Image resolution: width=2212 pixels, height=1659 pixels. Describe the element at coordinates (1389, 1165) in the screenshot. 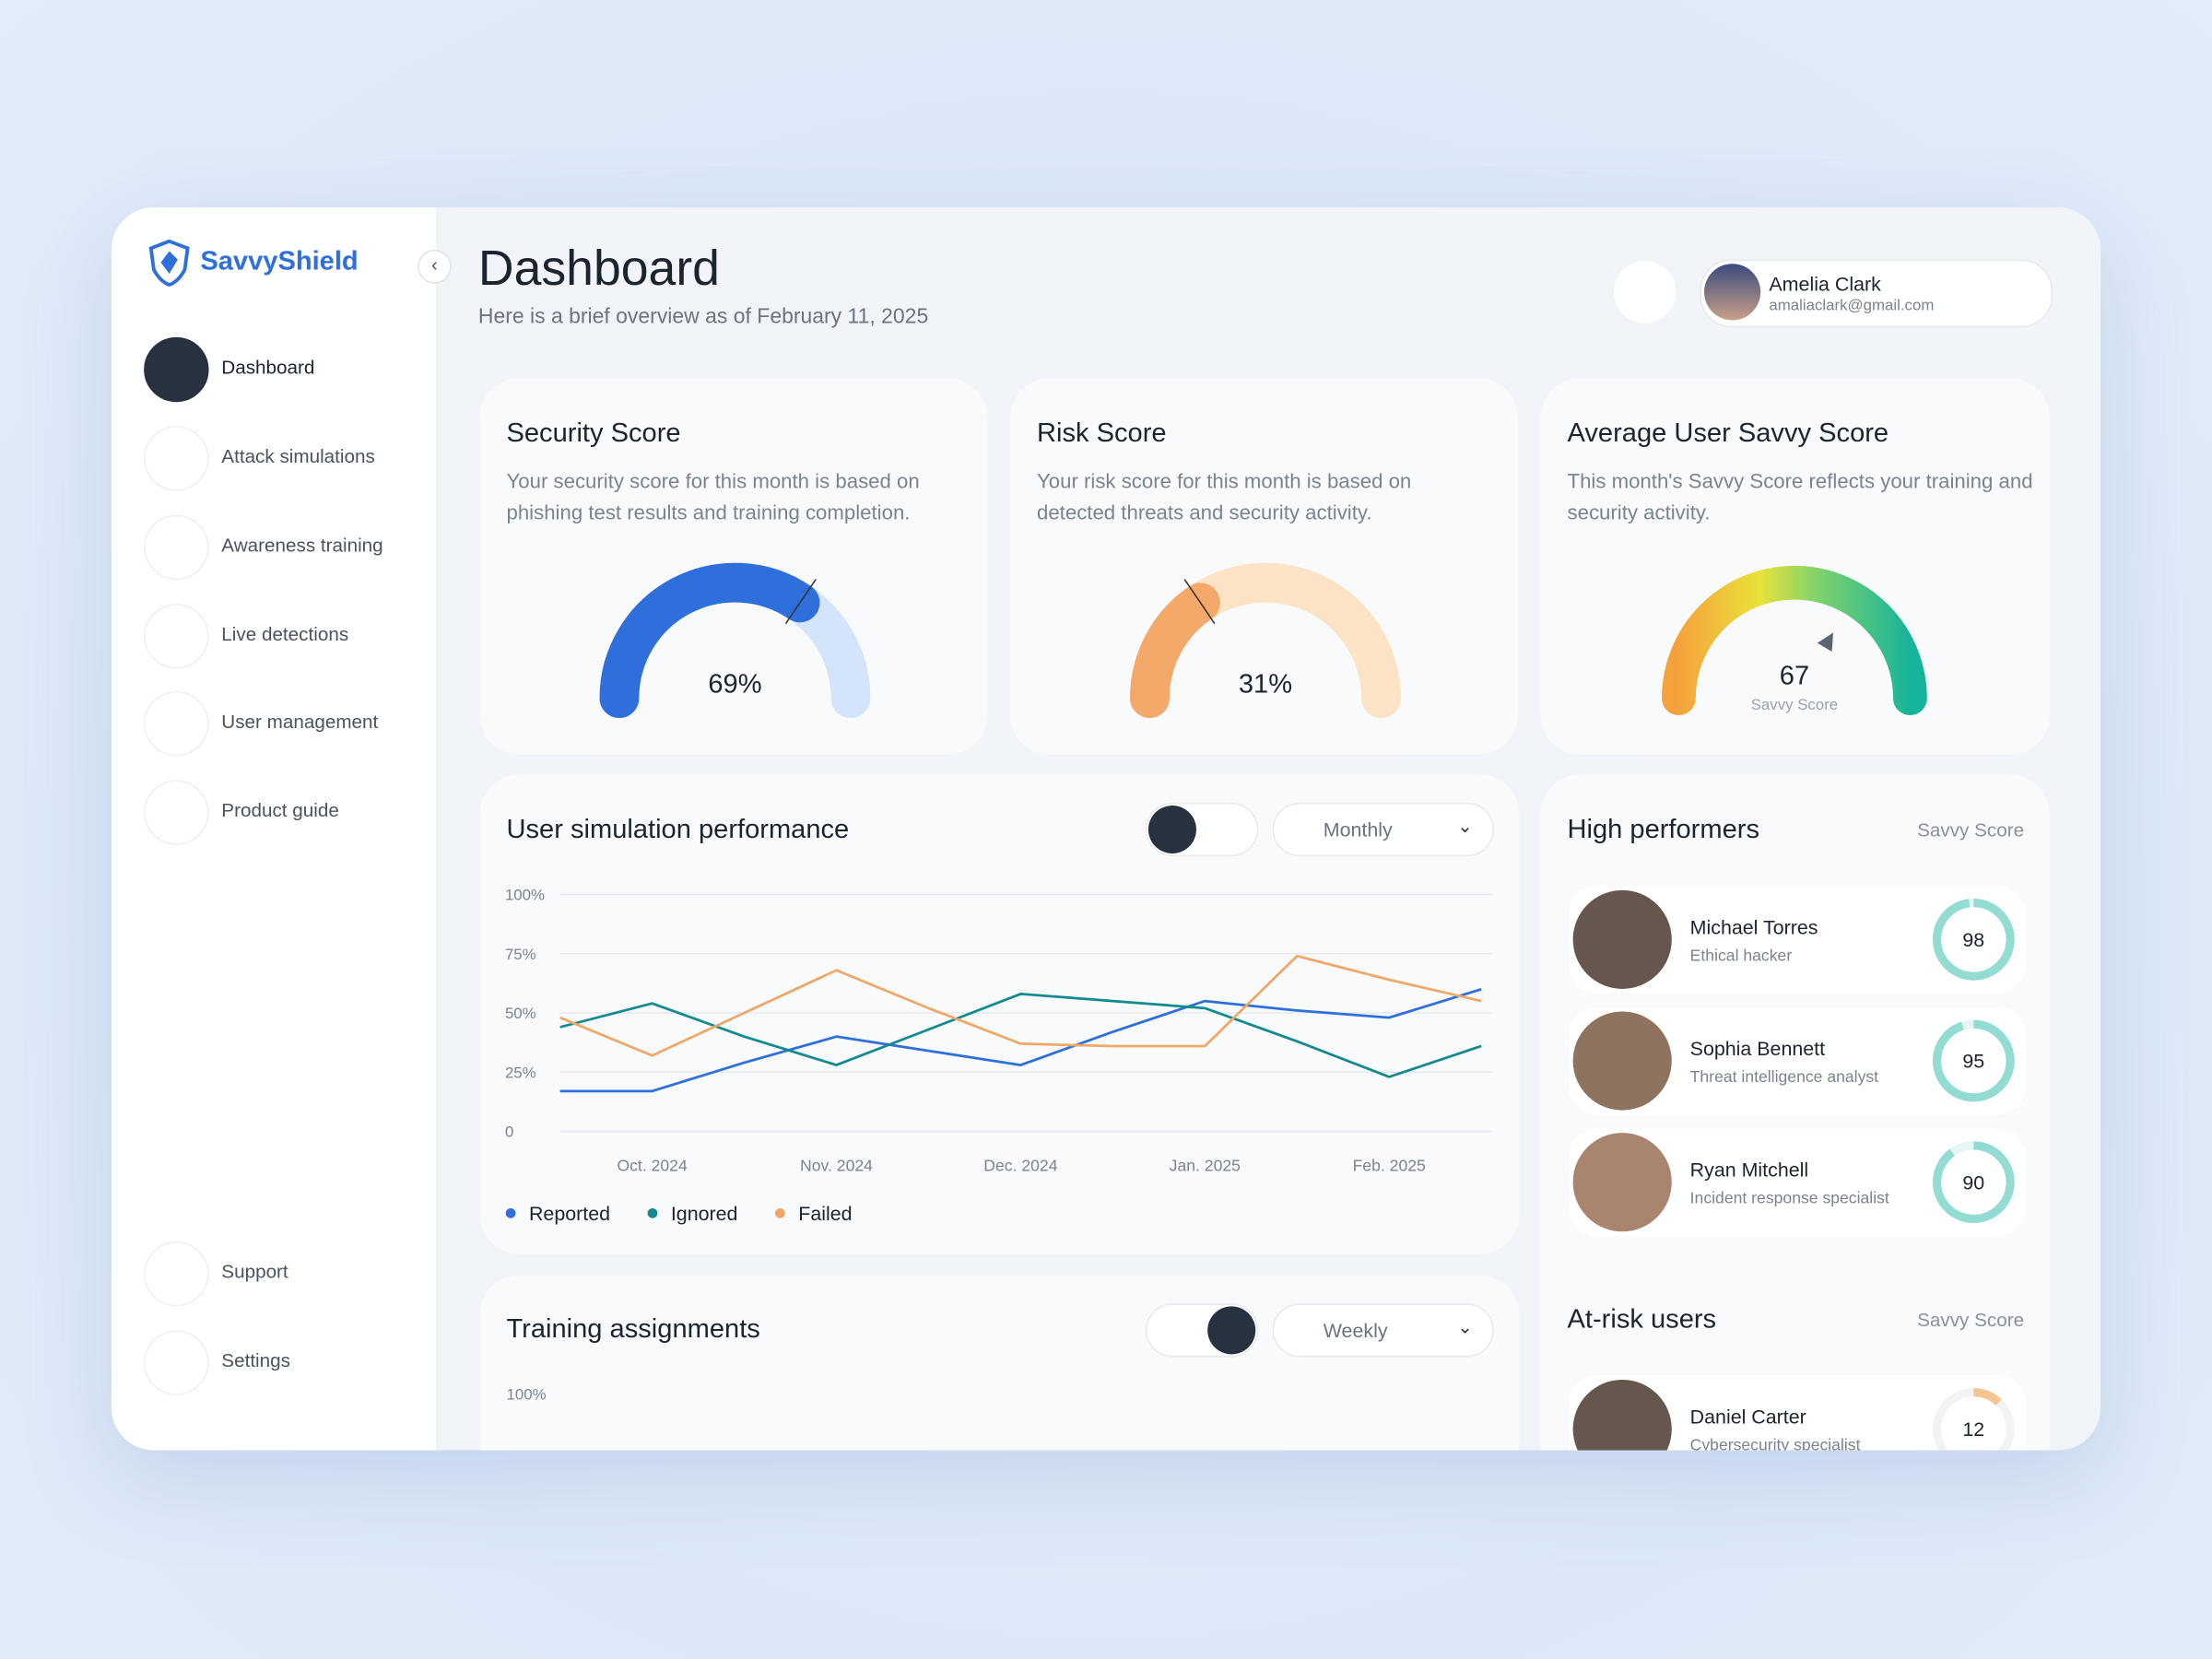

I see `x-tick-label: Feb. 2025` at that location.